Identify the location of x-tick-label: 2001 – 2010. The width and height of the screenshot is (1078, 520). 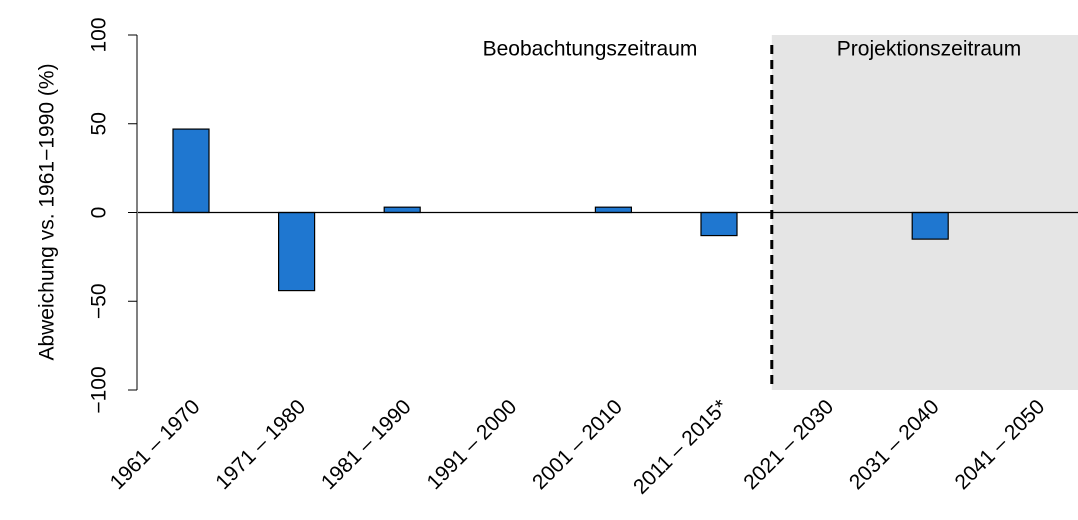
(577, 444).